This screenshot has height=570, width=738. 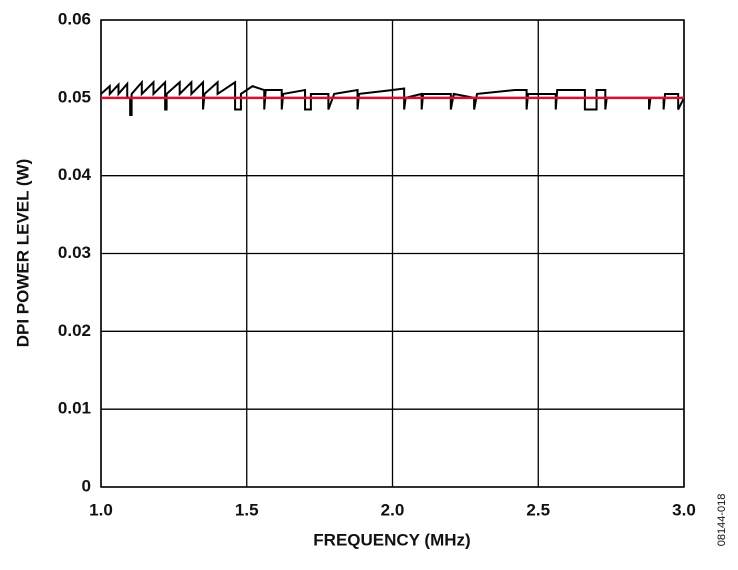 What do you see at coordinates (74, 252) in the screenshot?
I see `y-tick-label: 0.03` at bounding box center [74, 252].